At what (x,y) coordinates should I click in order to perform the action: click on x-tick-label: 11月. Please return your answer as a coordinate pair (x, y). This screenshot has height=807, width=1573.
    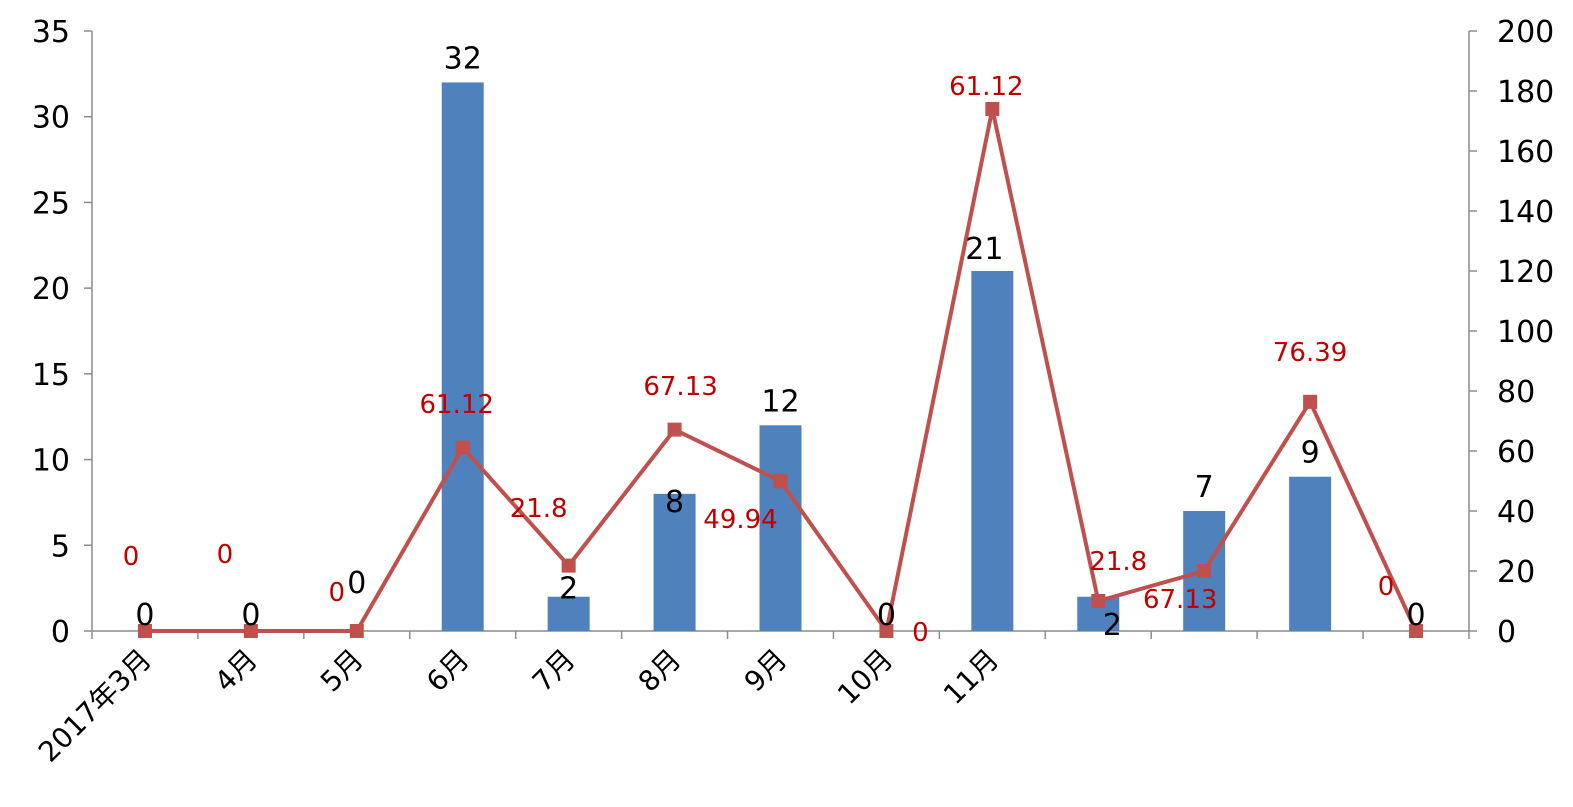
    Looking at the image, I should click on (971, 677).